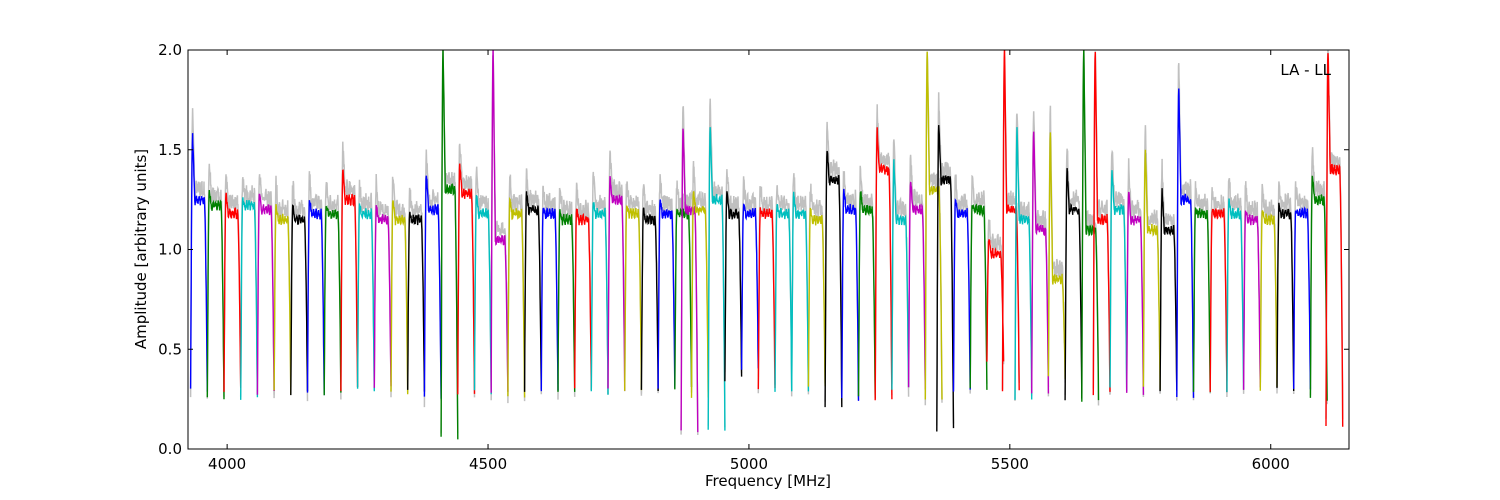 The height and width of the screenshot is (500, 1500). I want to click on x-tick-label: 4500, so click(488, 464).